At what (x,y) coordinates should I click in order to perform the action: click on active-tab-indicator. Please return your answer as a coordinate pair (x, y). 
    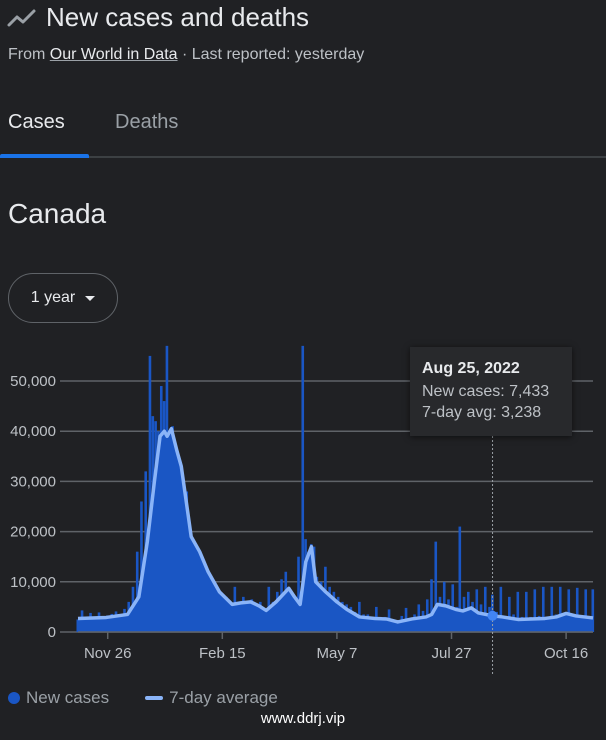
    Looking at the image, I should click on (44, 156).